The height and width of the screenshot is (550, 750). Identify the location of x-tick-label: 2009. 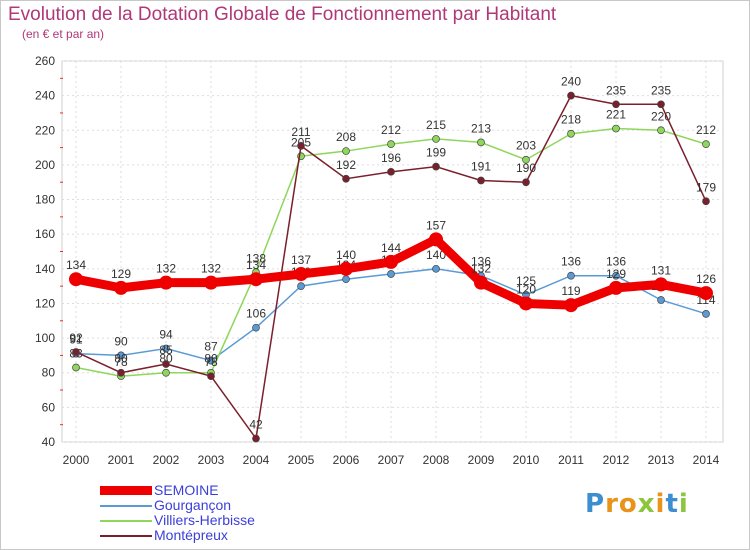
(481, 460).